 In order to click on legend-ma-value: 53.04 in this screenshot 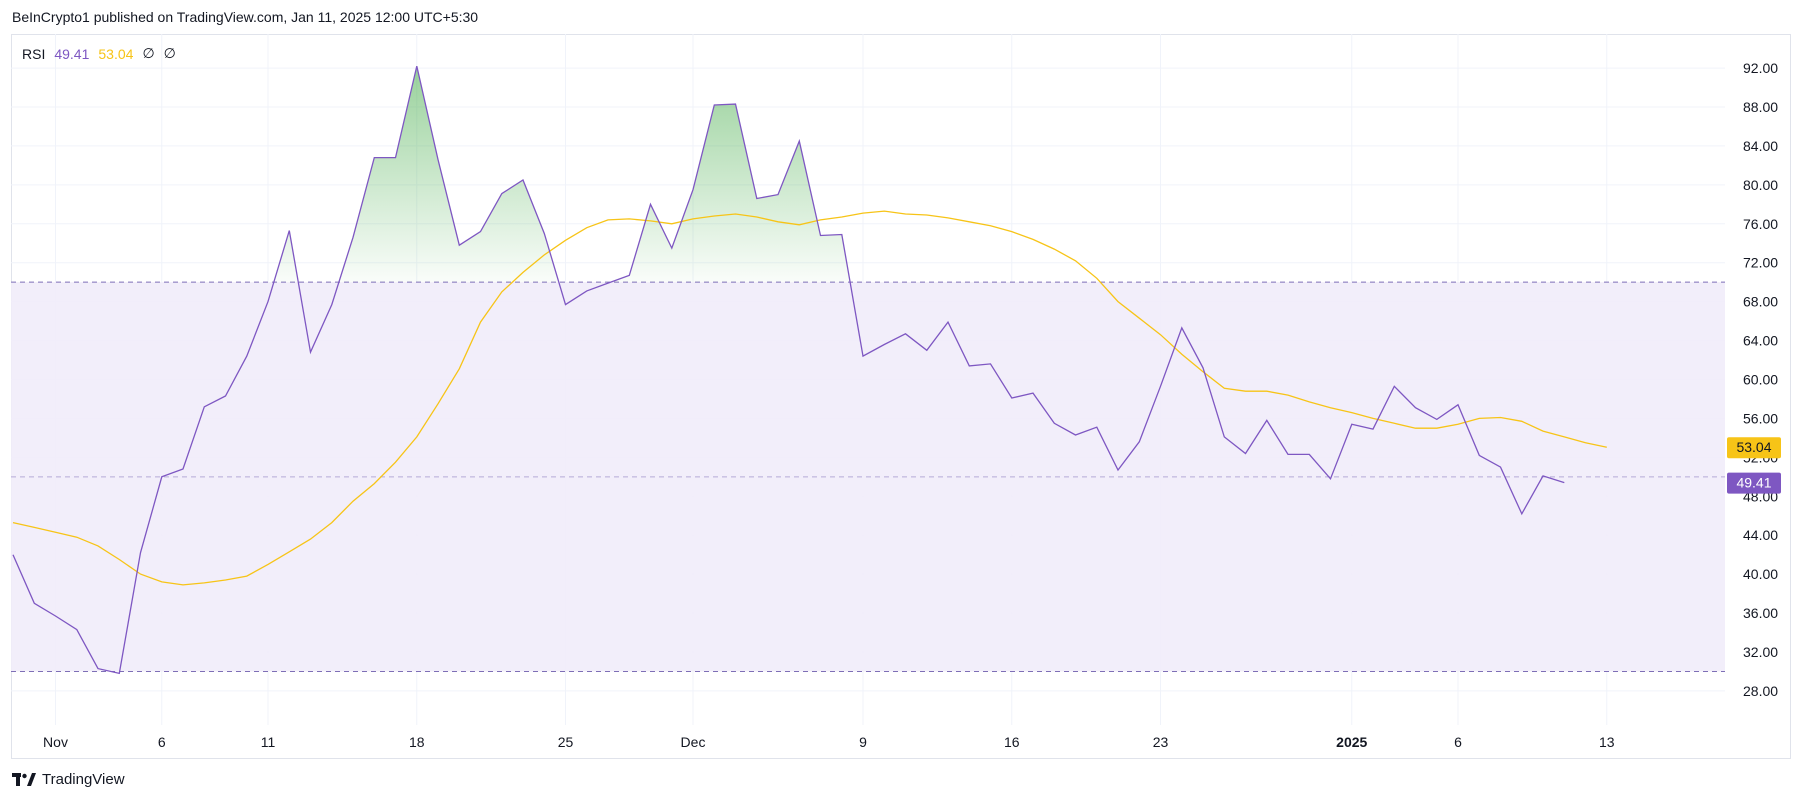, I will do `click(116, 53)`.